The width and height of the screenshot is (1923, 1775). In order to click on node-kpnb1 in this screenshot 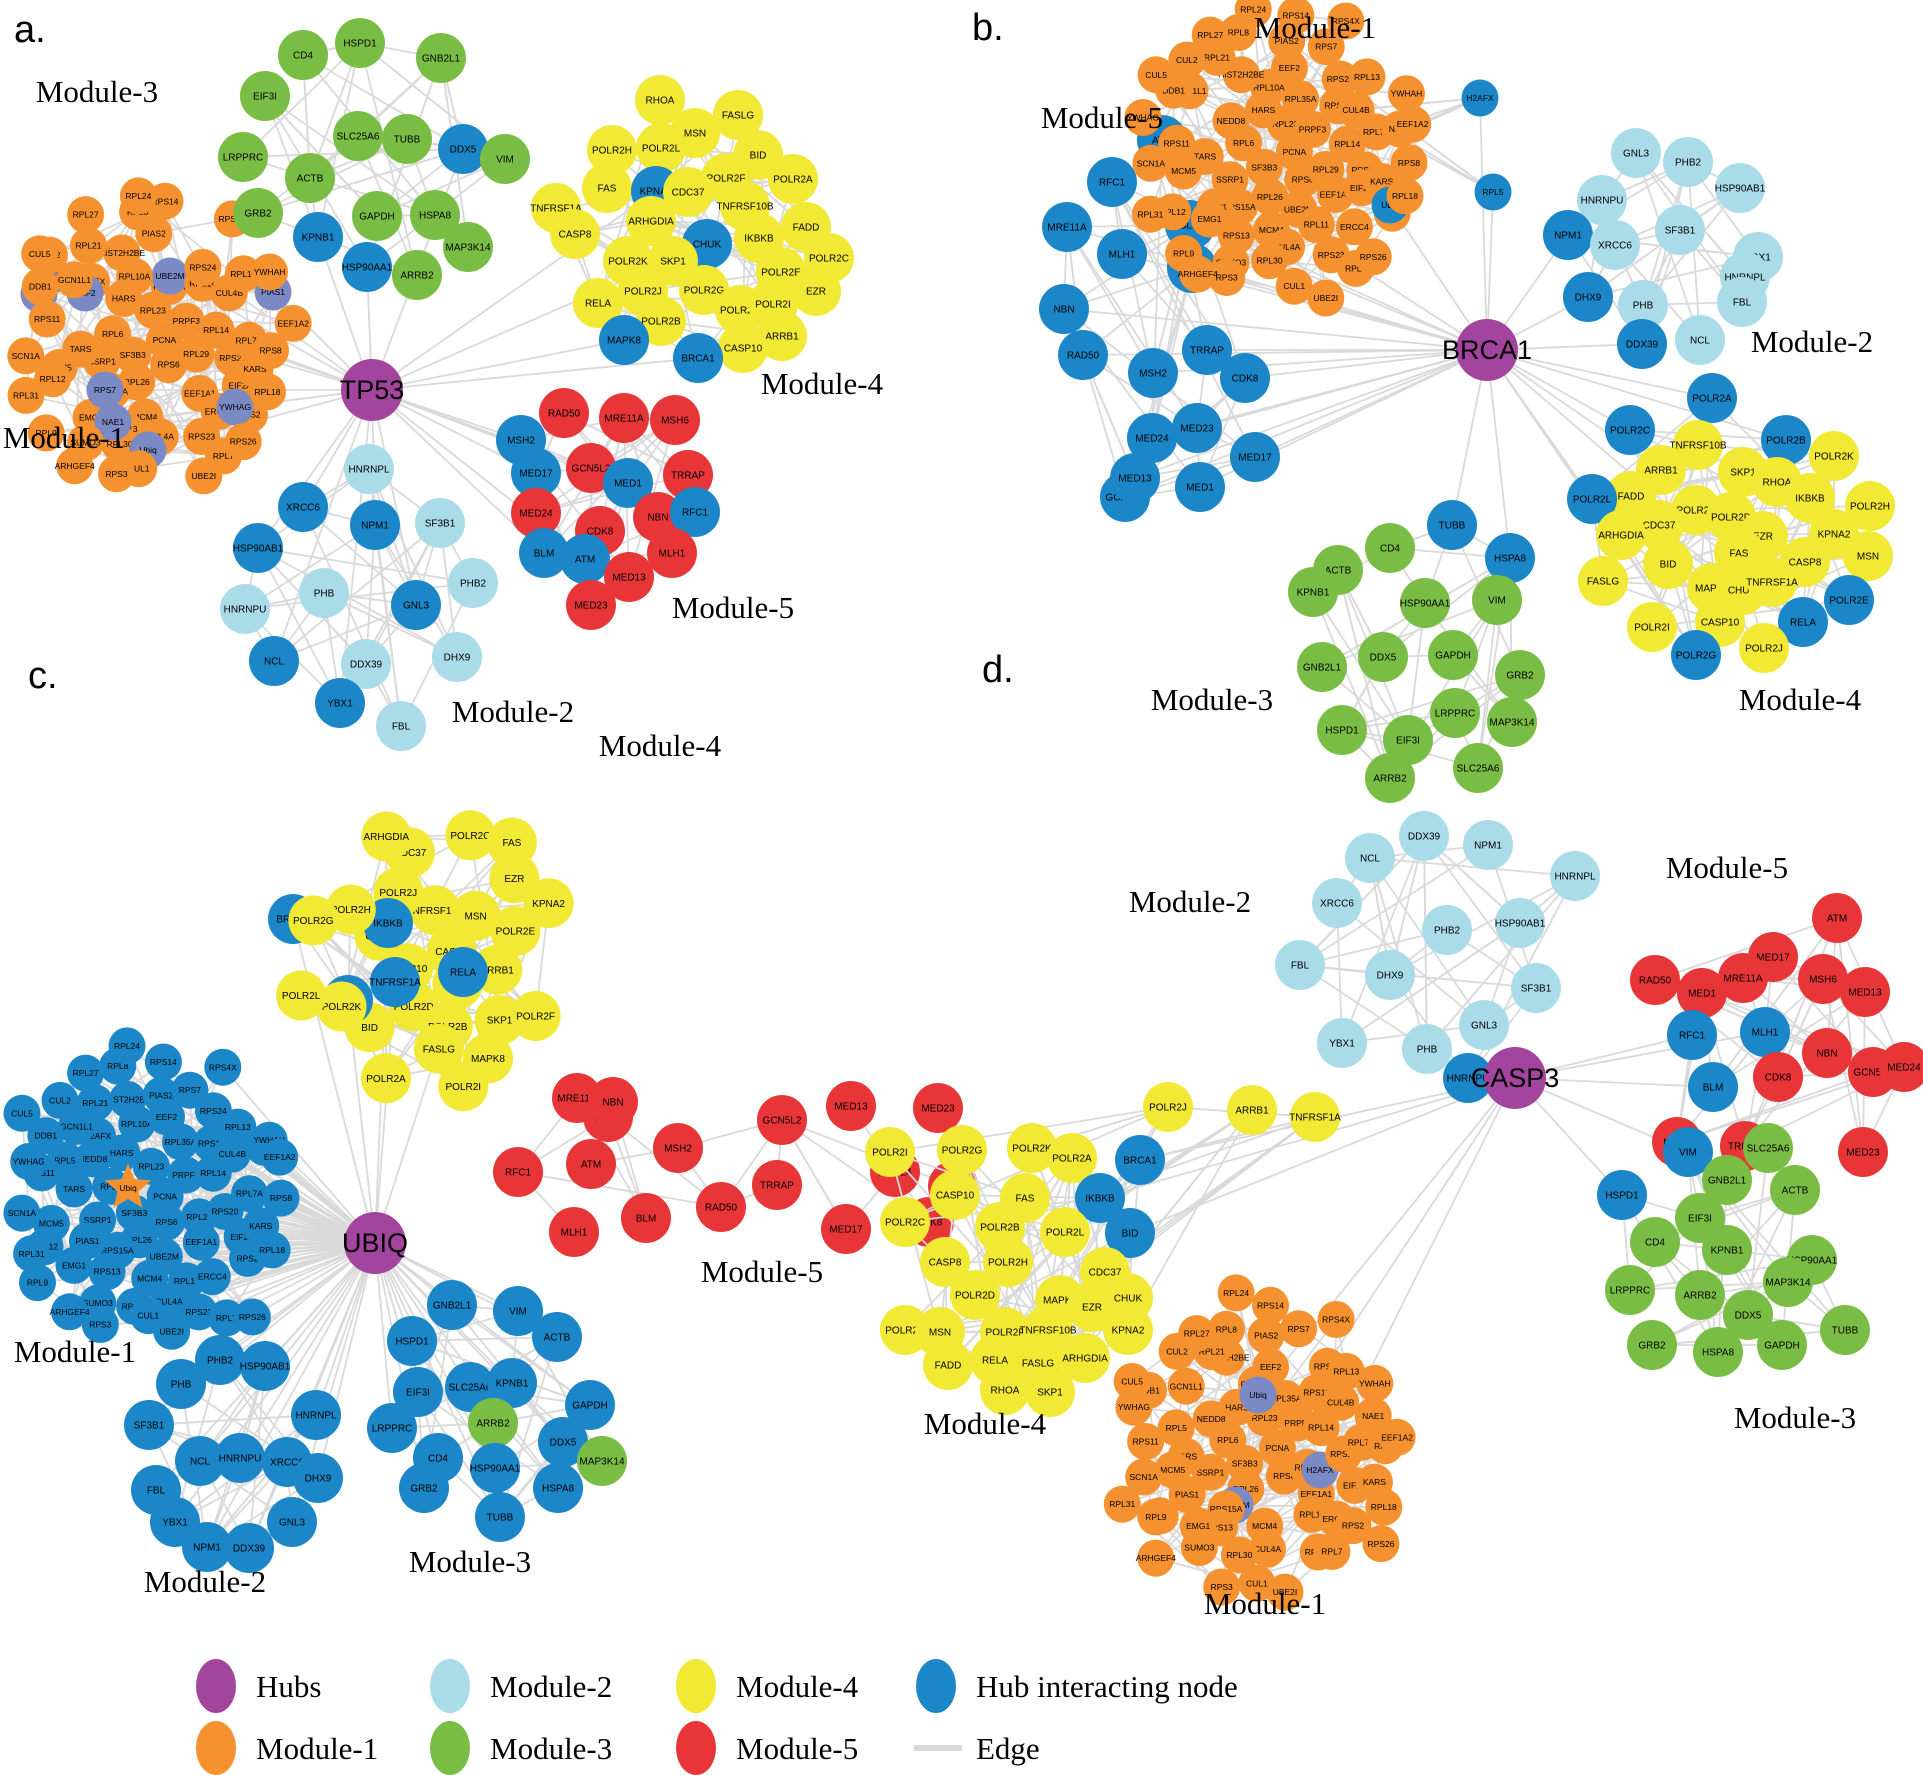, I will do `click(318, 237)`.